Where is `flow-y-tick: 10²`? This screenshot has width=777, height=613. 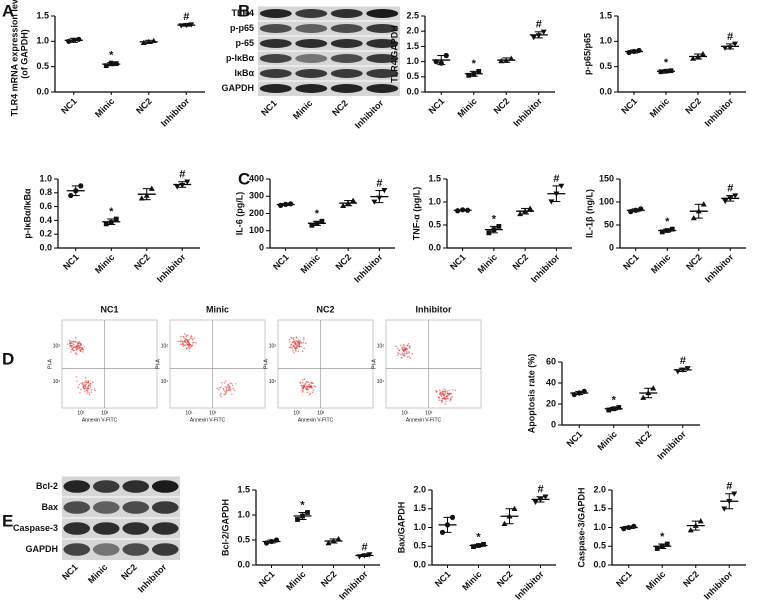 flow-y-tick: 10² is located at coordinates (273, 347).